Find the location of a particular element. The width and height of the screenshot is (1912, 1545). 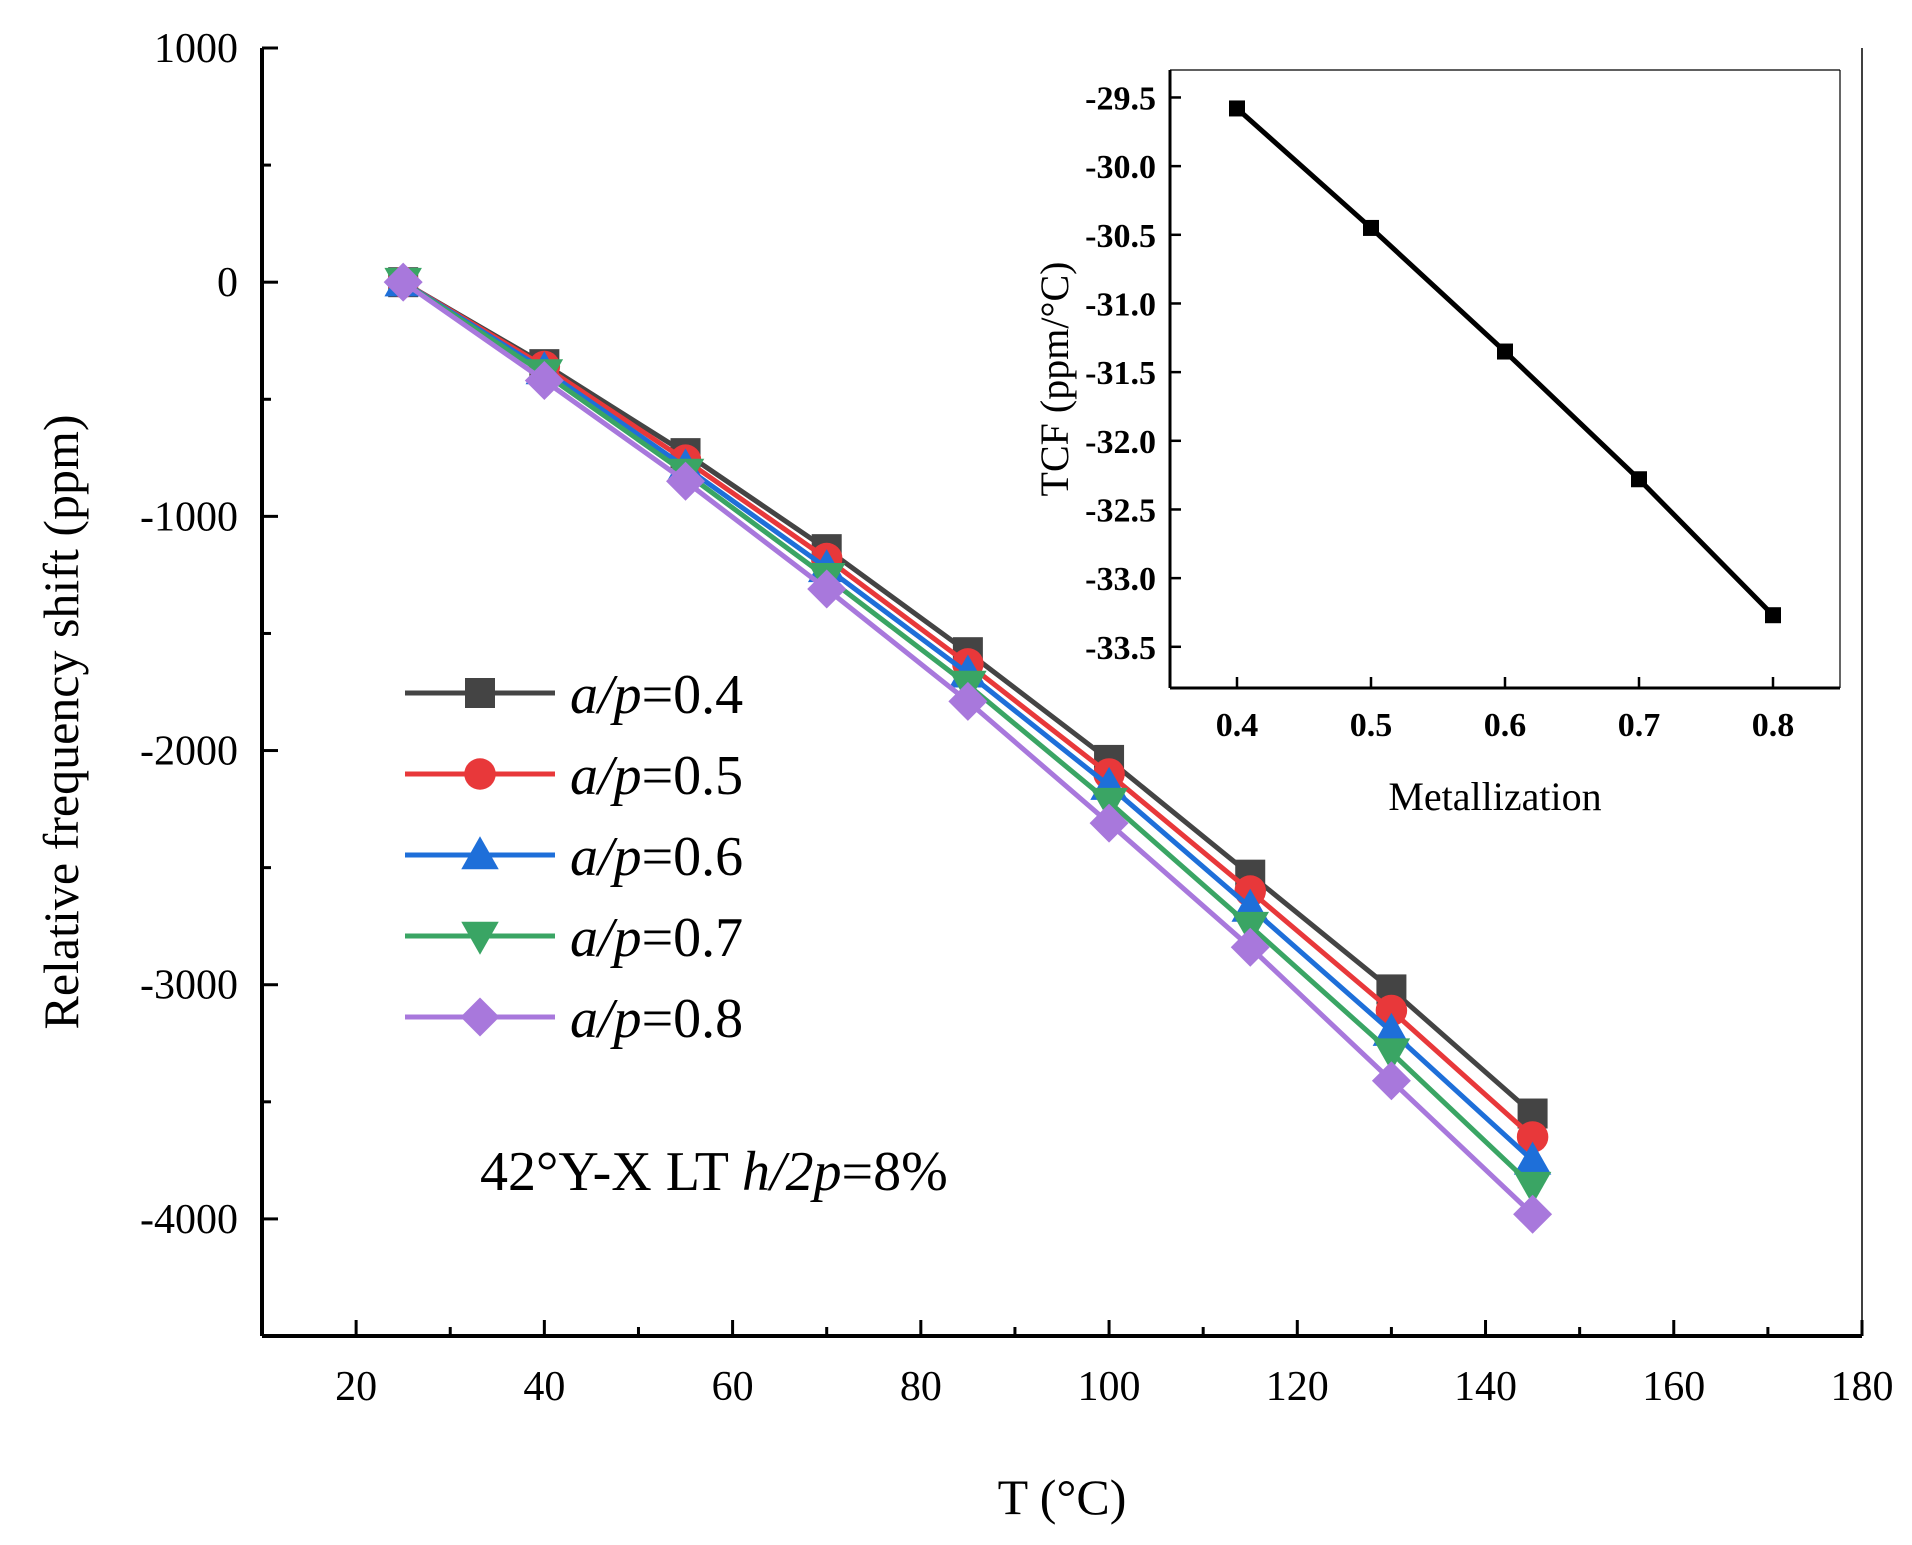

legend-label: a/p=0.5 is located at coordinates (656, 776).